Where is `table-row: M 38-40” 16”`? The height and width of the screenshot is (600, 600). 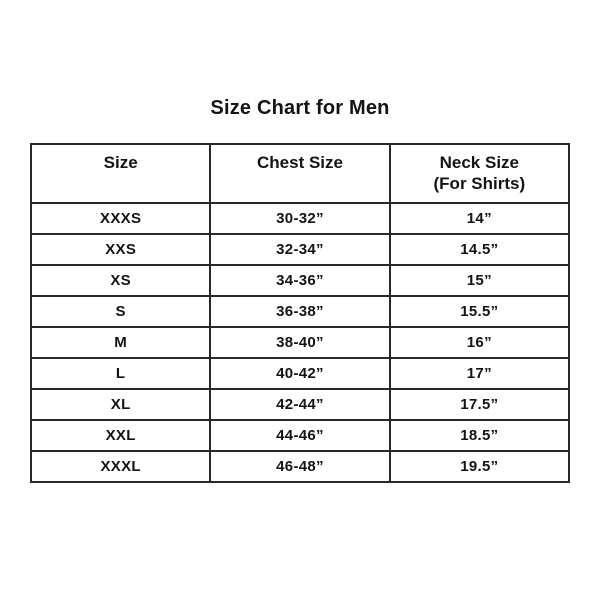 table-row: M 38-40” 16” is located at coordinates (300, 342).